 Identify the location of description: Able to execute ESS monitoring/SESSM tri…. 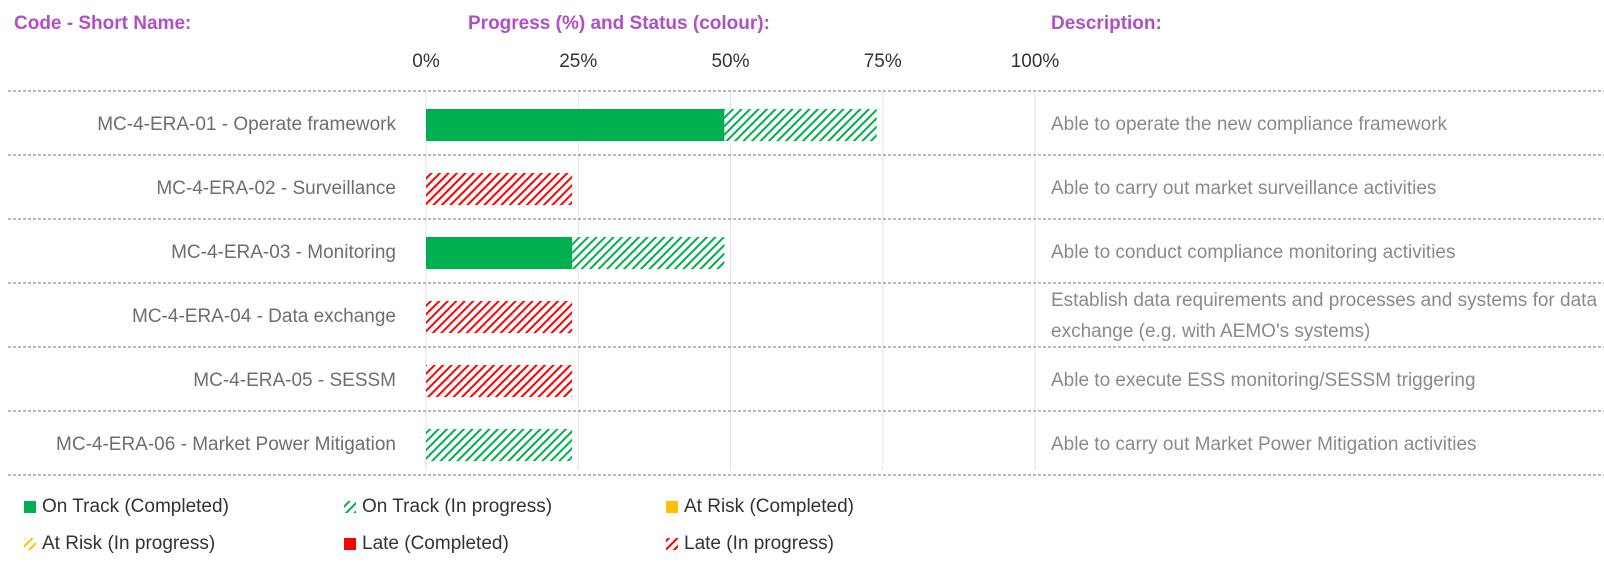
(1263, 380).